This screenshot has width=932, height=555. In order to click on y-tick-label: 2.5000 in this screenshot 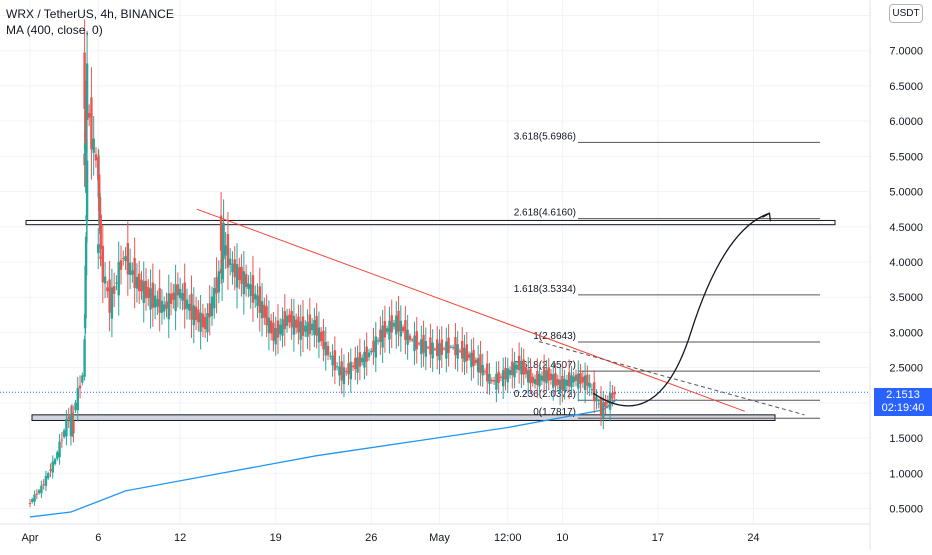, I will do `click(906, 369)`.